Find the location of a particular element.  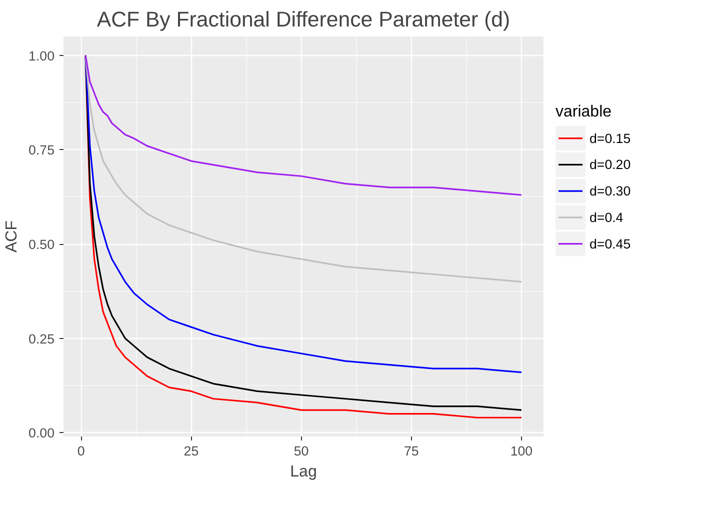

y-tick-label: 0.75 is located at coordinates (41, 150).